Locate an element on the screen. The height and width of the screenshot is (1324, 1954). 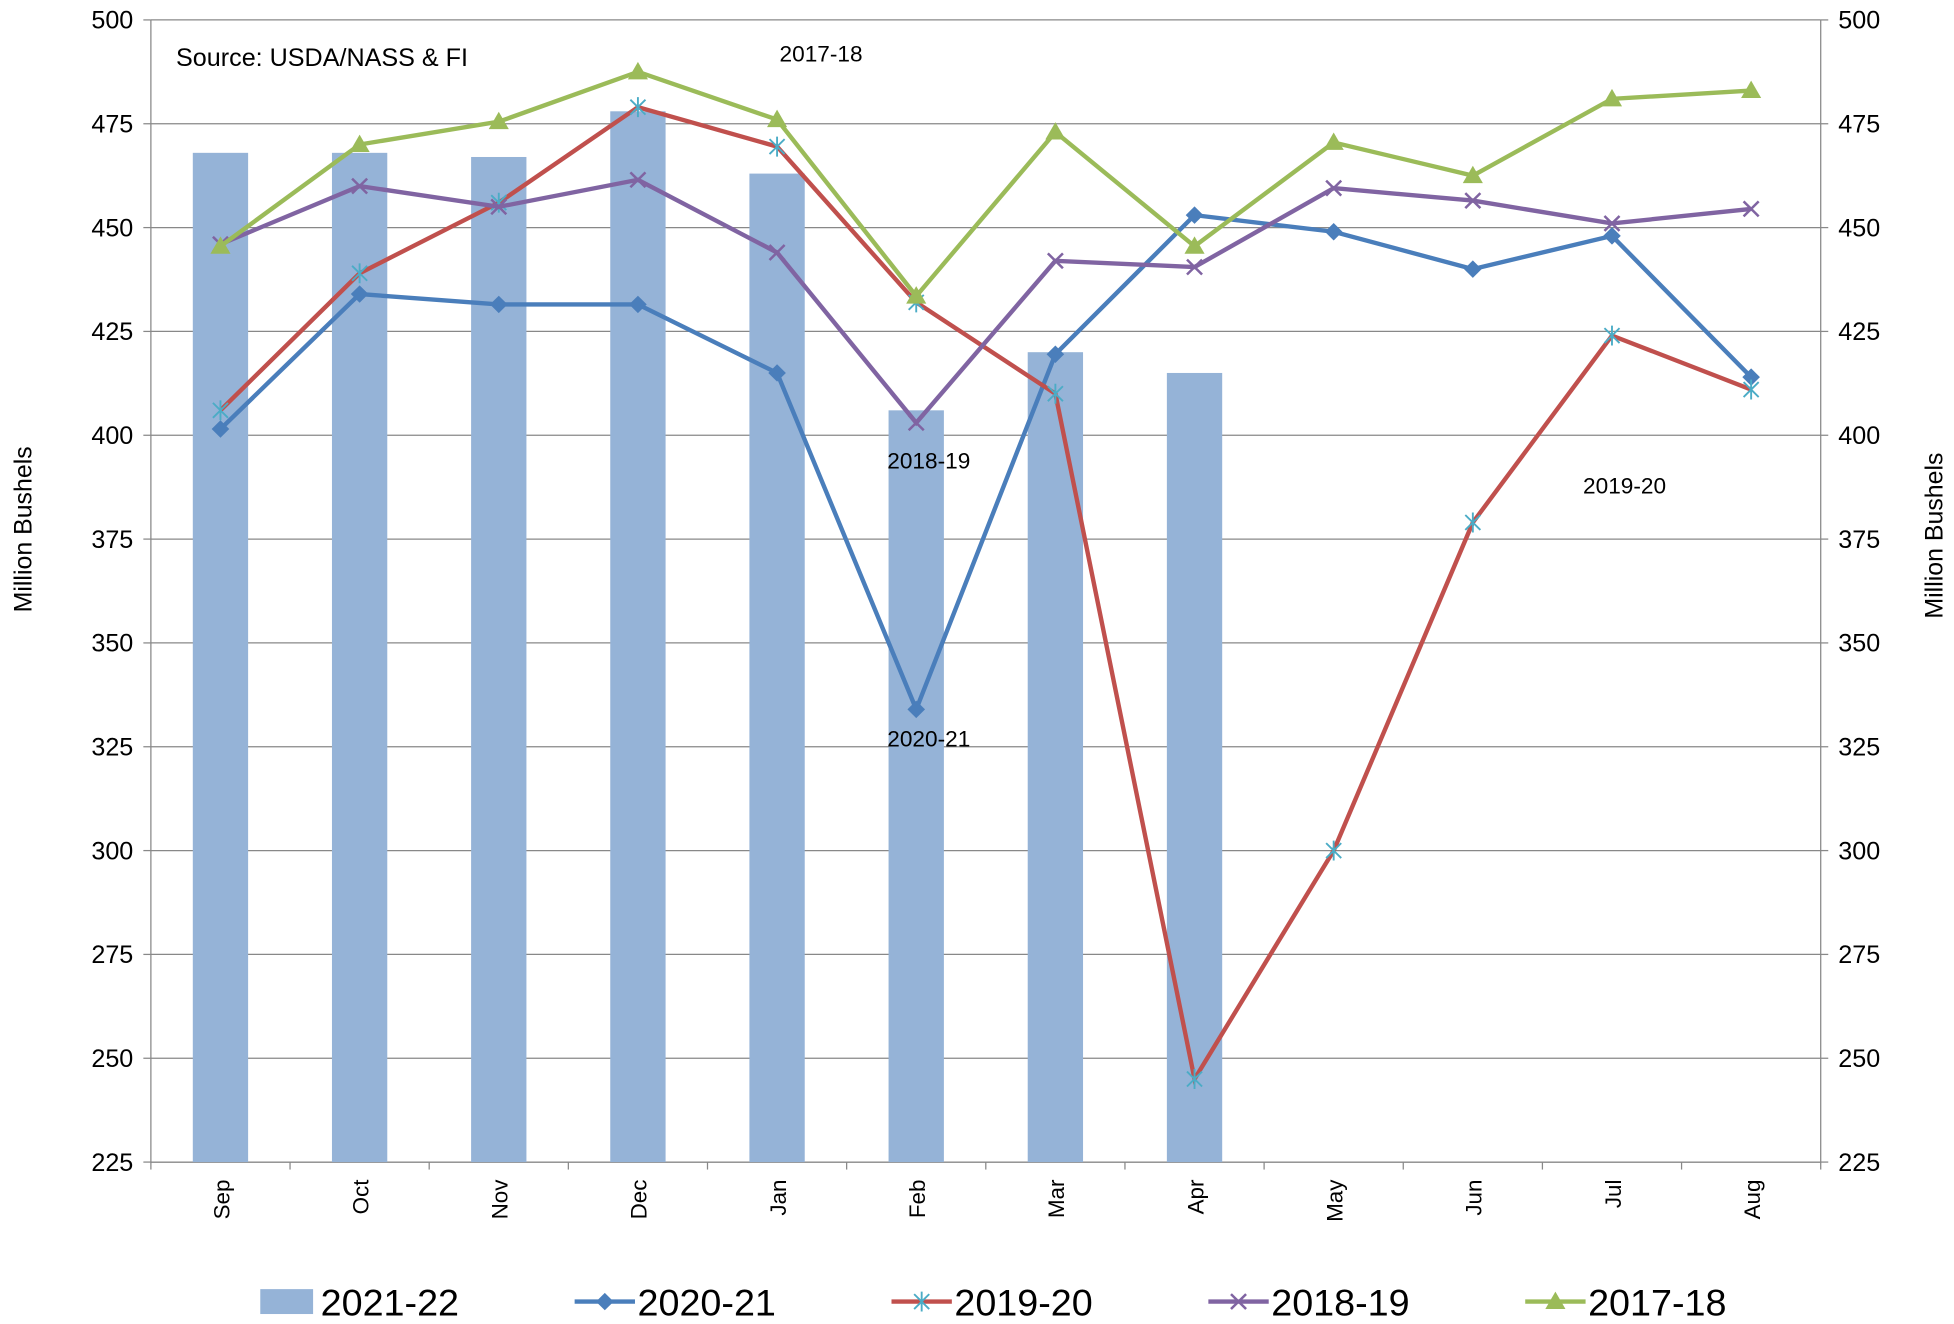
legend-label: 2018-19 is located at coordinates (1340, 1302).